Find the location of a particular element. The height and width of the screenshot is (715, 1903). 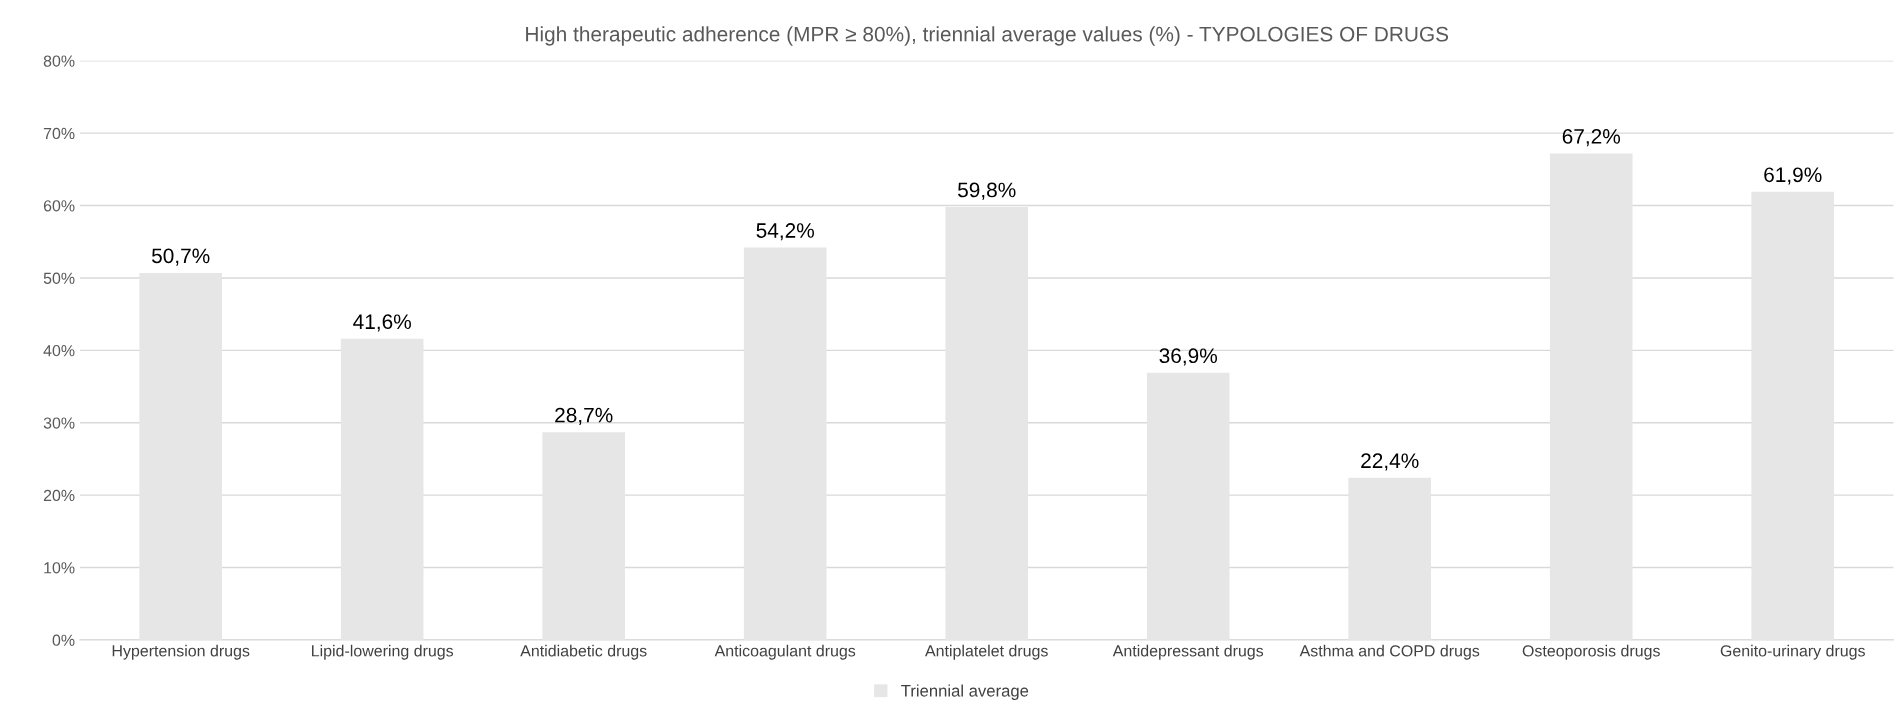

y-tick-label: 60% is located at coordinates (59, 206).